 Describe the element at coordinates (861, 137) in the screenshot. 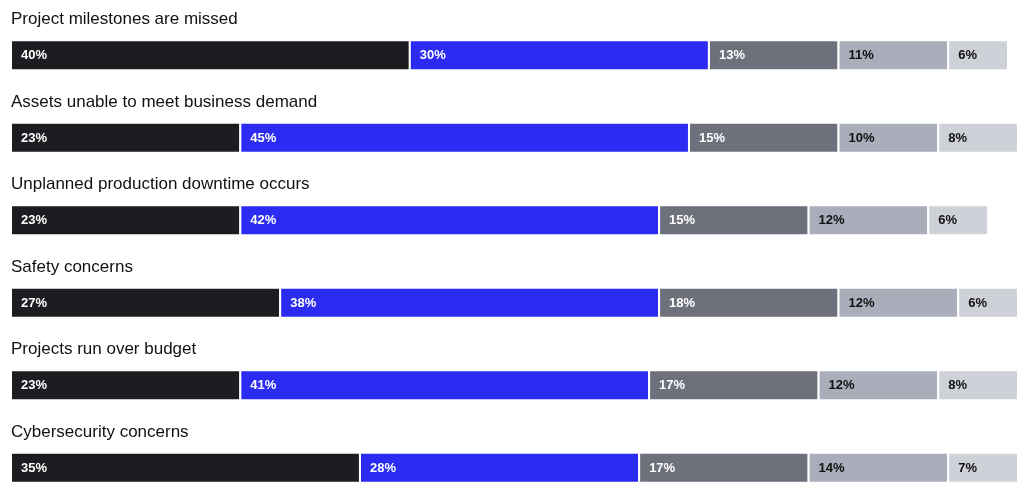

I see `data-label: 10%` at that location.